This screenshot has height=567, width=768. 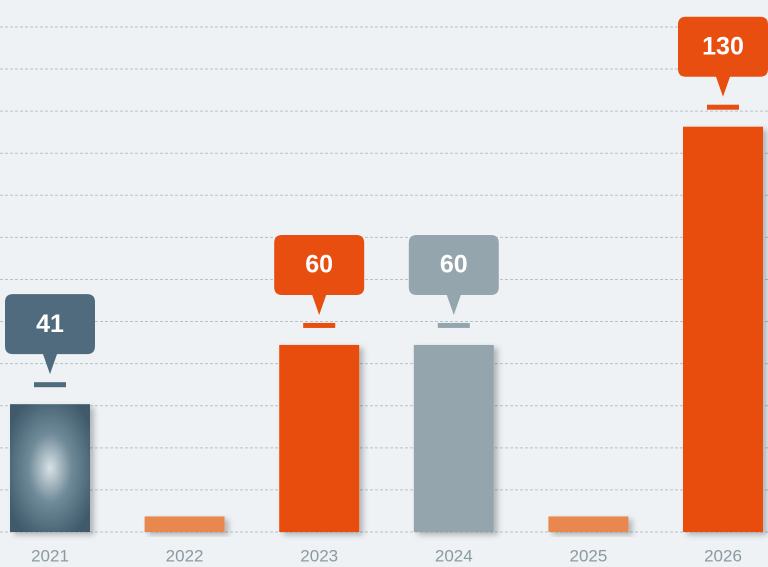 I want to click on x-tick-label: 2025, so click(x=588, y=555).